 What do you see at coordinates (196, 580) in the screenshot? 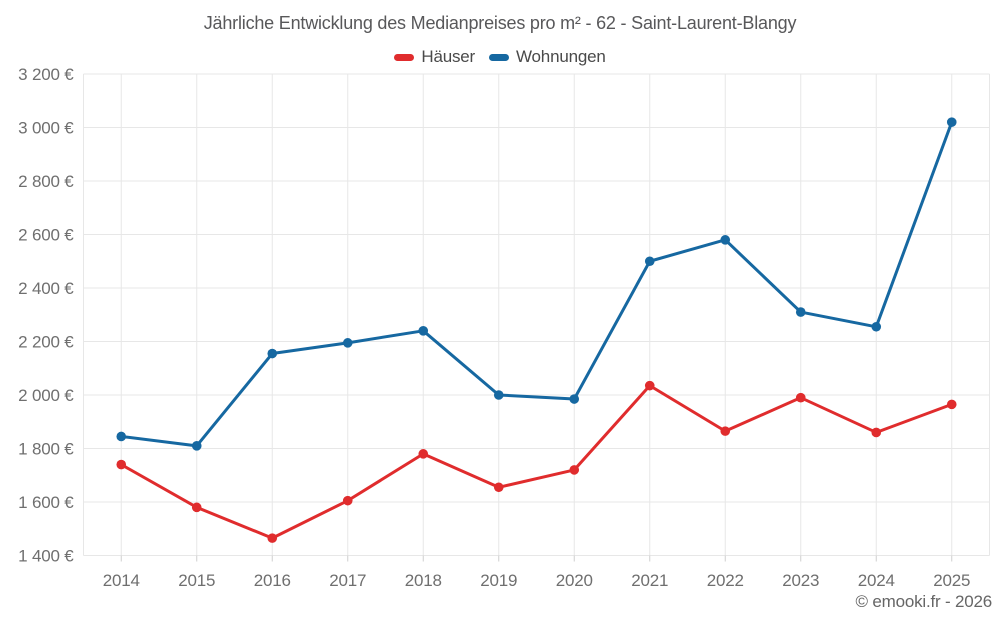
I see `x-axis-label: 2015` at bounding box center [196, 580].